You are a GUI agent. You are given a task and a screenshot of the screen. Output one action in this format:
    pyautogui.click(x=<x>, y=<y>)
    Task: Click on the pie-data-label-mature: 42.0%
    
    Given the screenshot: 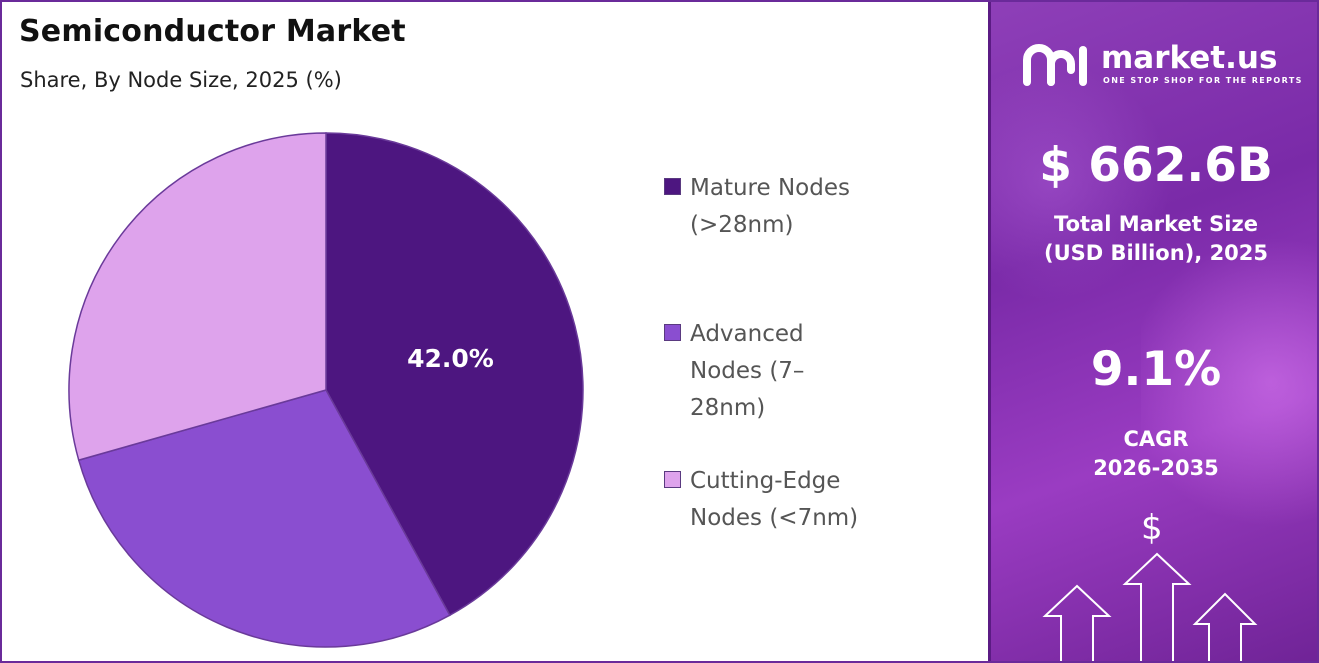 What is the action you would take?
    pyautogui.click(x=450, y=358)
    